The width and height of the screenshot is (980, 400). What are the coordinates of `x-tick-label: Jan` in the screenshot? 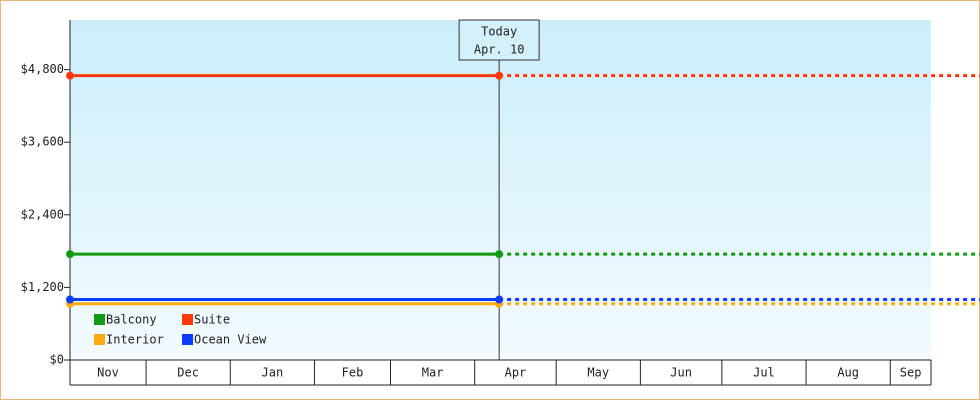 It's located at (273, 373).